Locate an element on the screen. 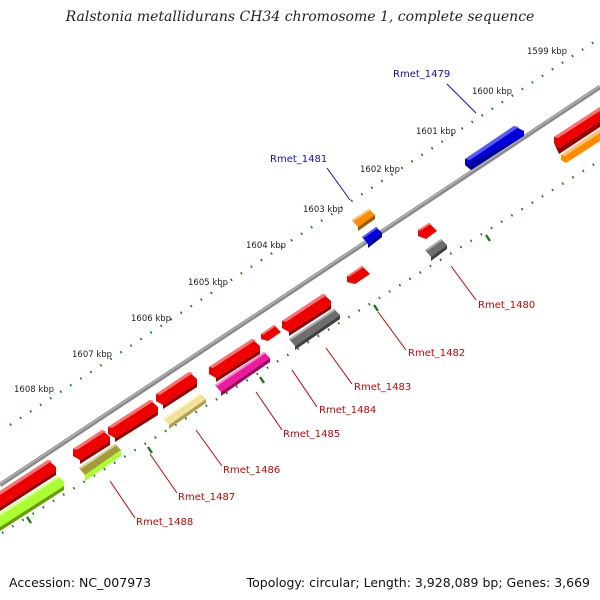 The height and width of the screenshot is (600, 600). gene-label-rmet-1487: Rmet_1487 is located at coordinates (206, 497).